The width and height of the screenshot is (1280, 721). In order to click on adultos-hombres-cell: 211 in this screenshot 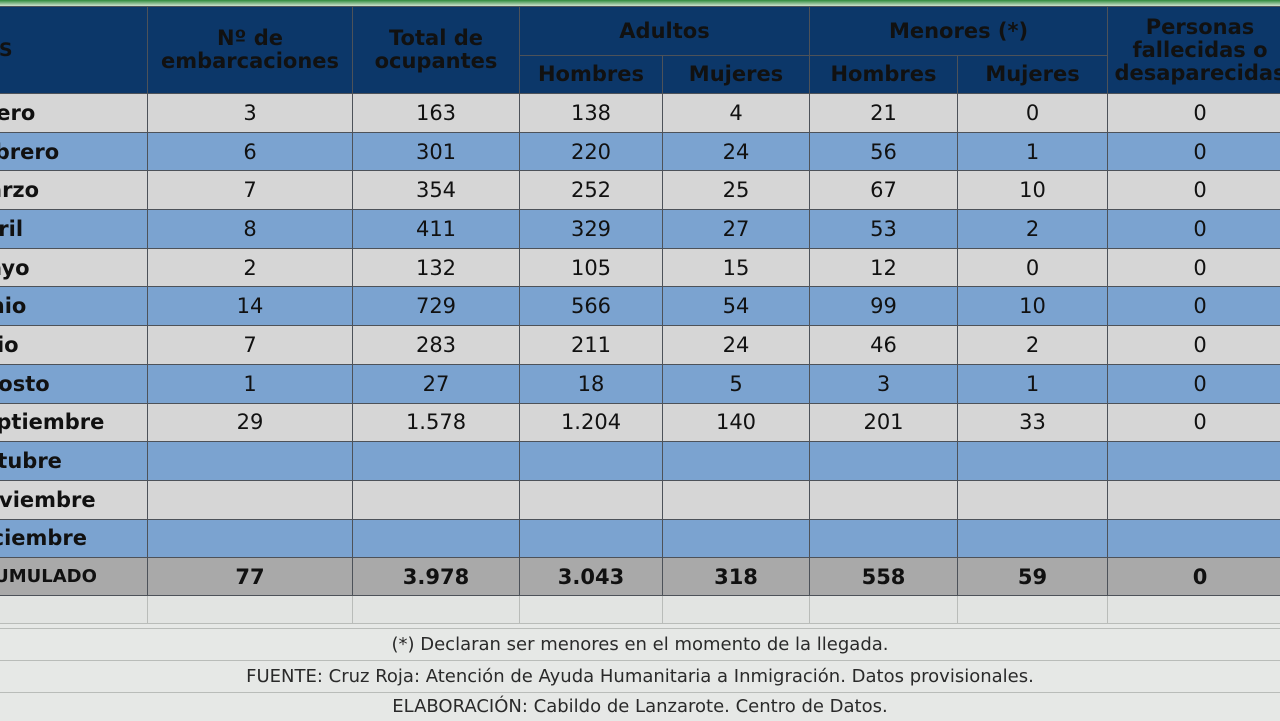, I will do `click(591, 345)`.